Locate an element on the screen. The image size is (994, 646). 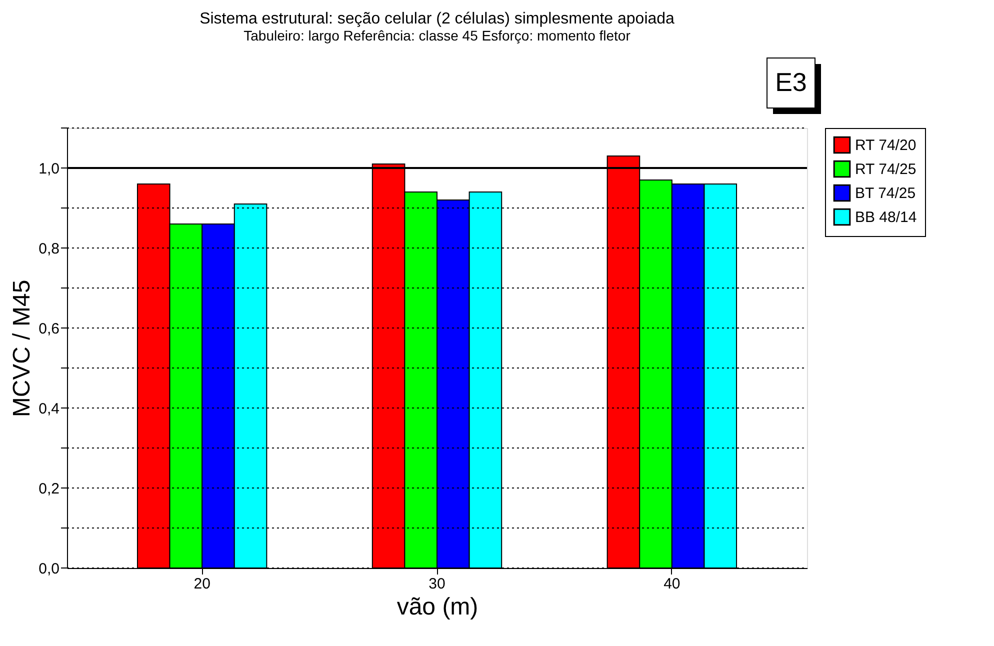
y-tick-label: 1,0 is located at coordinates (49, 169).